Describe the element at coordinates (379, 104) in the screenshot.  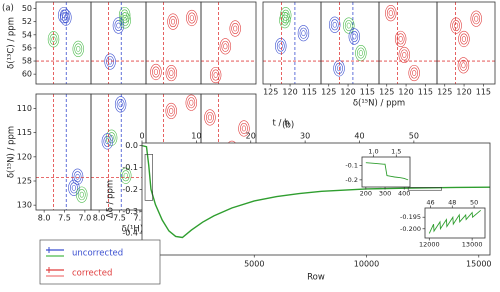
I see `x-axis-label: δ(¹⁵N) / ppm` at that location.